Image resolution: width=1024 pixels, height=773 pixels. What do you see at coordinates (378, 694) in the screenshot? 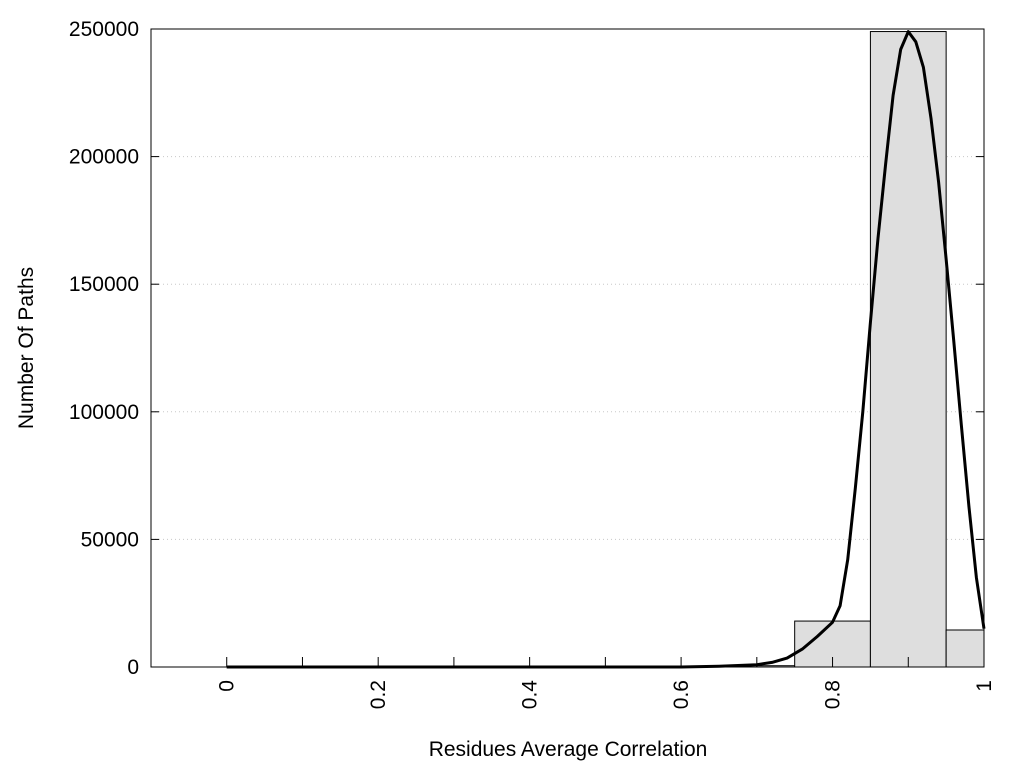
I see `x-tick-label: 0.2` at bounding box center [378, 694].